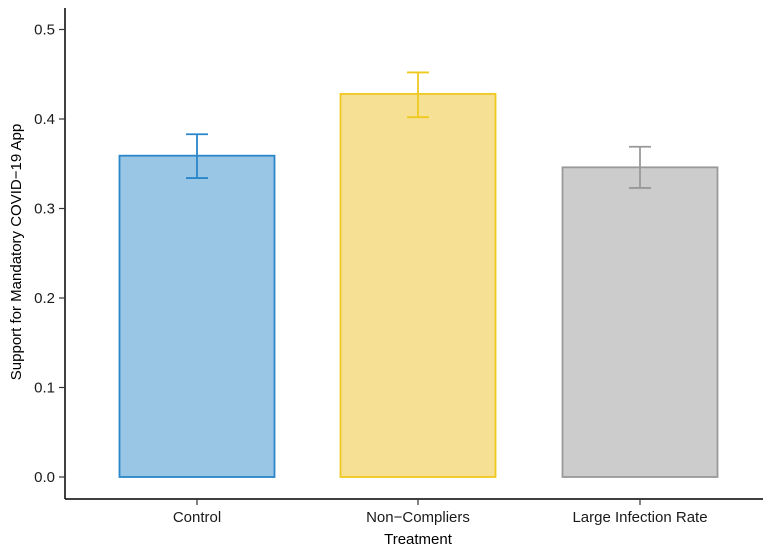  What do you see at coordinates (44, 30) in the screenshot?
I see `y-tick-label: 0.5` at bounding box center [44, 30].